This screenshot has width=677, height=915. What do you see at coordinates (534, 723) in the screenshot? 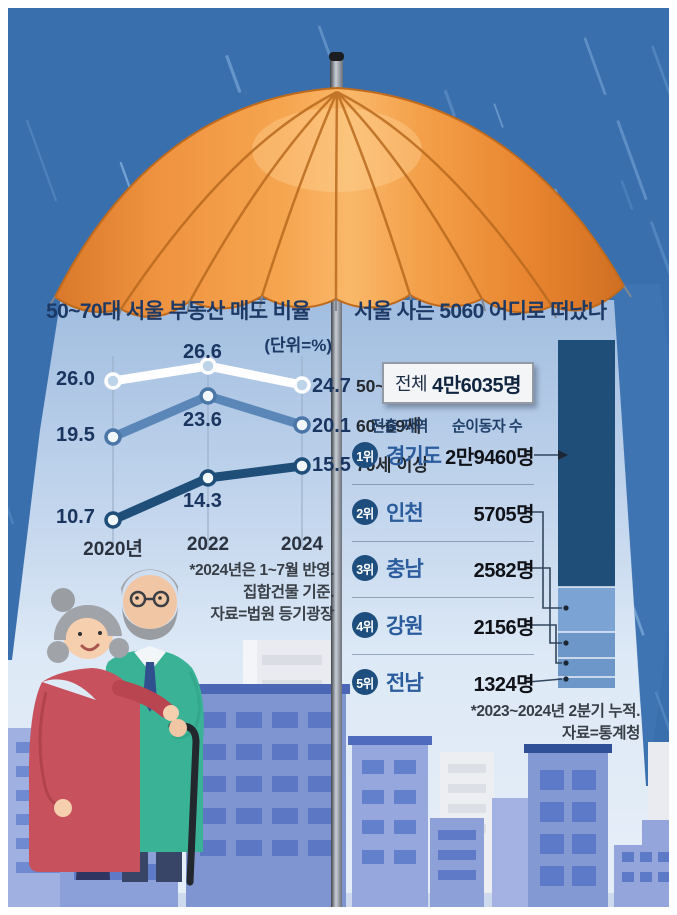
I see `right-panel-footnote: *2023~2024년 2분기 누적. 자료=통계청` at bounding box center [534, 723].